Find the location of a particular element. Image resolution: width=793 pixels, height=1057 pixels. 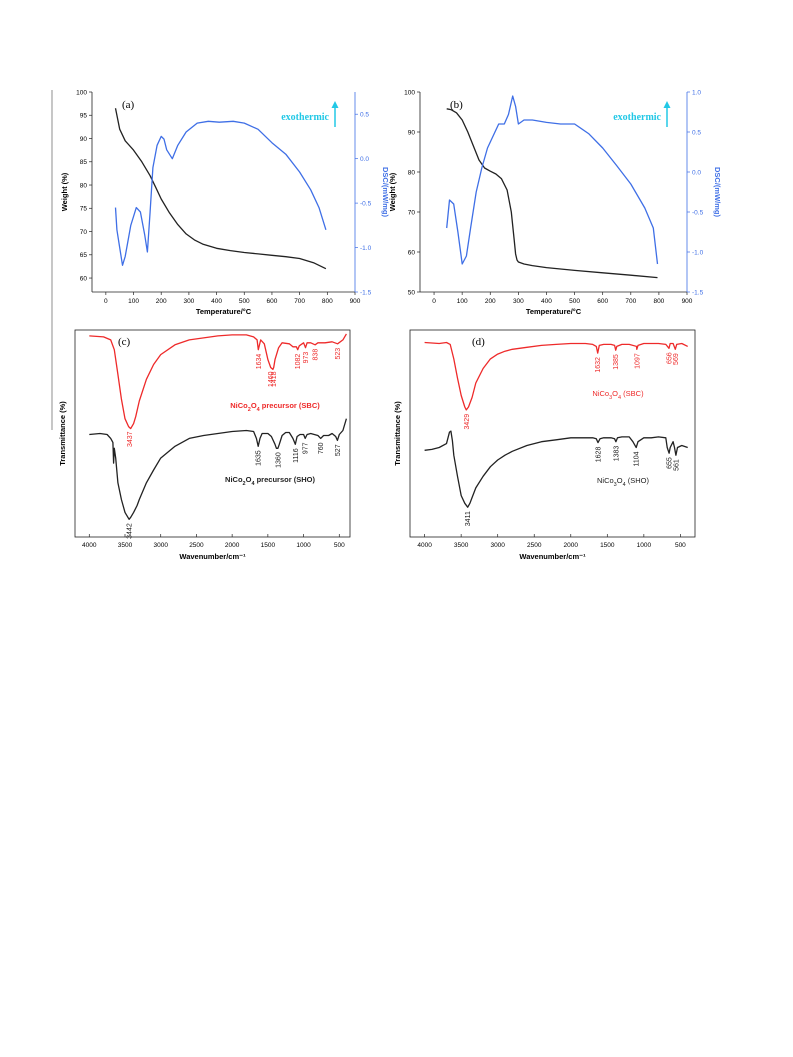

peak-label: 1360 is located at coordinates (278, 460).